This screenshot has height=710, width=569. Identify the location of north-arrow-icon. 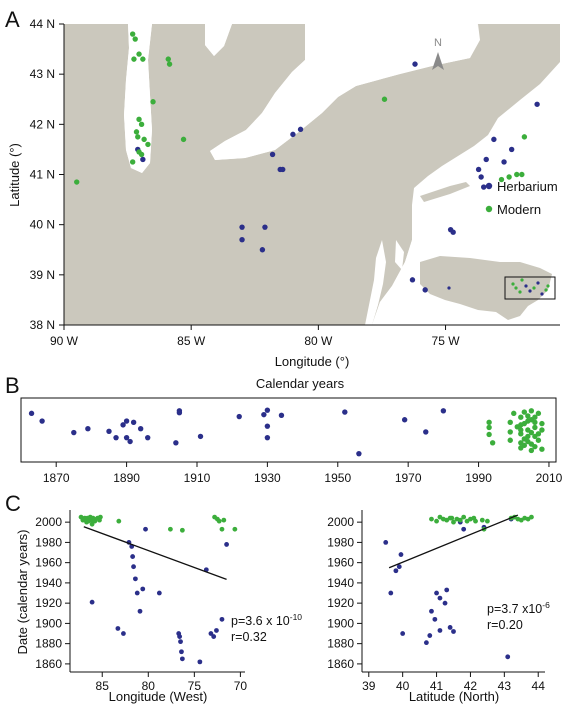
(438, 61).